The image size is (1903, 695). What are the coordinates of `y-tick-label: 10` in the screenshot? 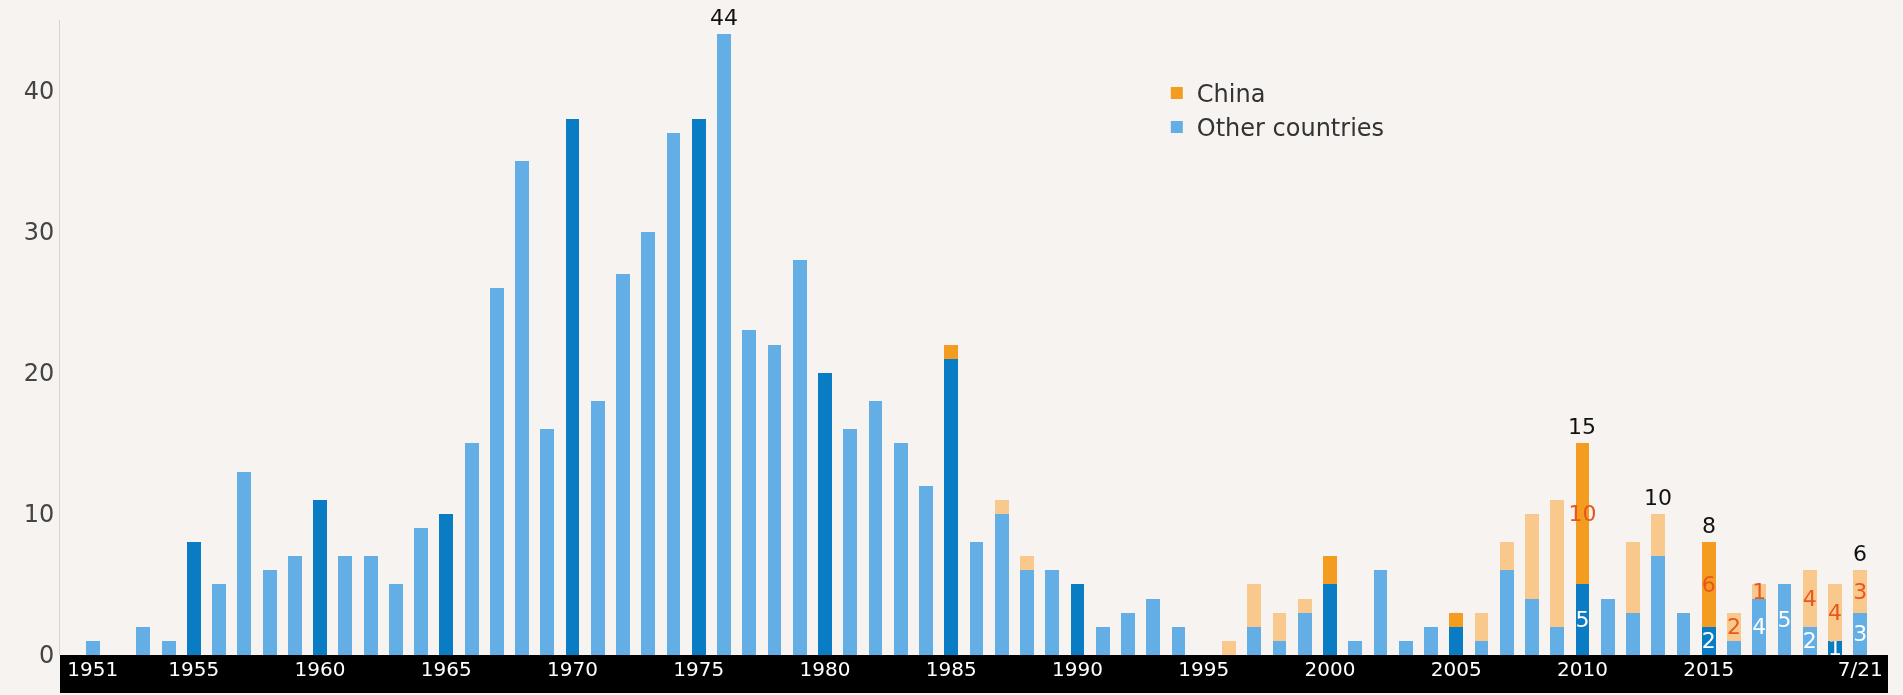 It's located at (39, 514).